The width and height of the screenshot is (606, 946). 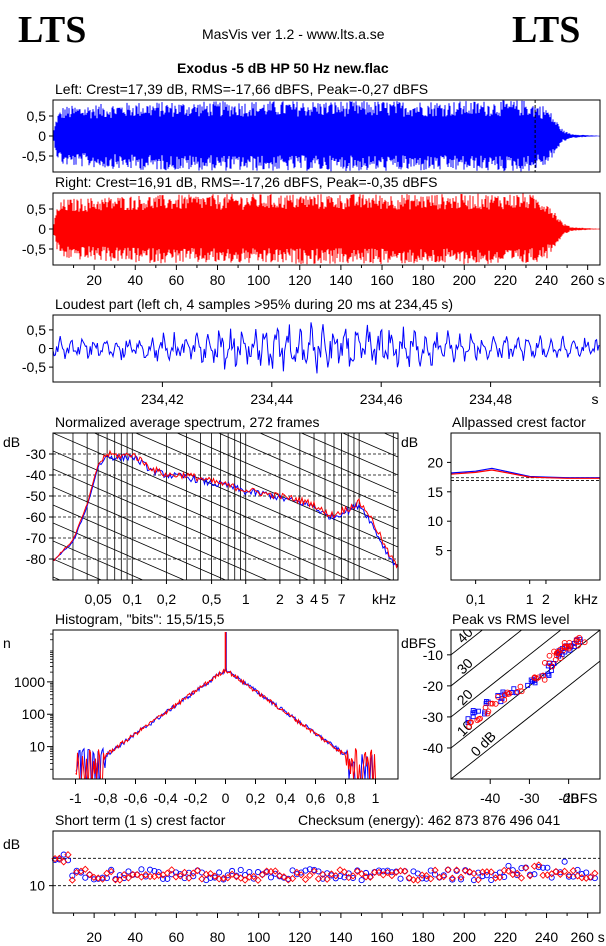 I want to click on pvr-diagonal-label: 30, so click(x=465, y=666).